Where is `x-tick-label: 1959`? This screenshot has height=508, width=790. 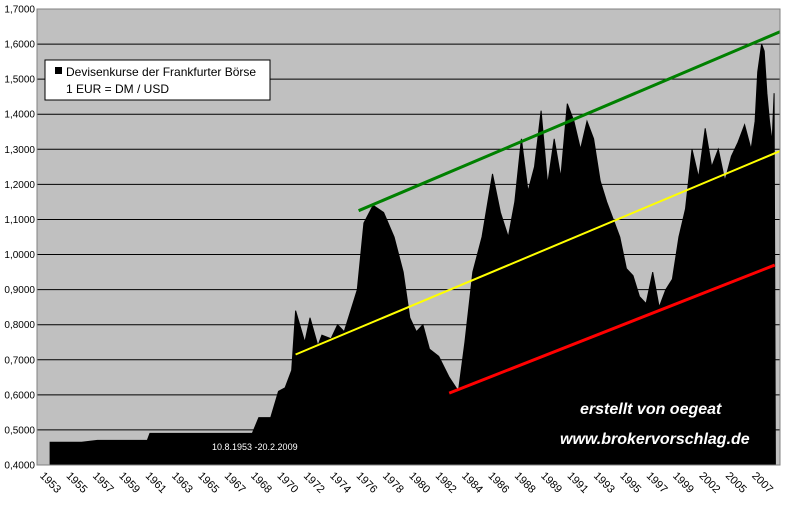 x-tick-label: 1959 is located at coordinates (129, 483).